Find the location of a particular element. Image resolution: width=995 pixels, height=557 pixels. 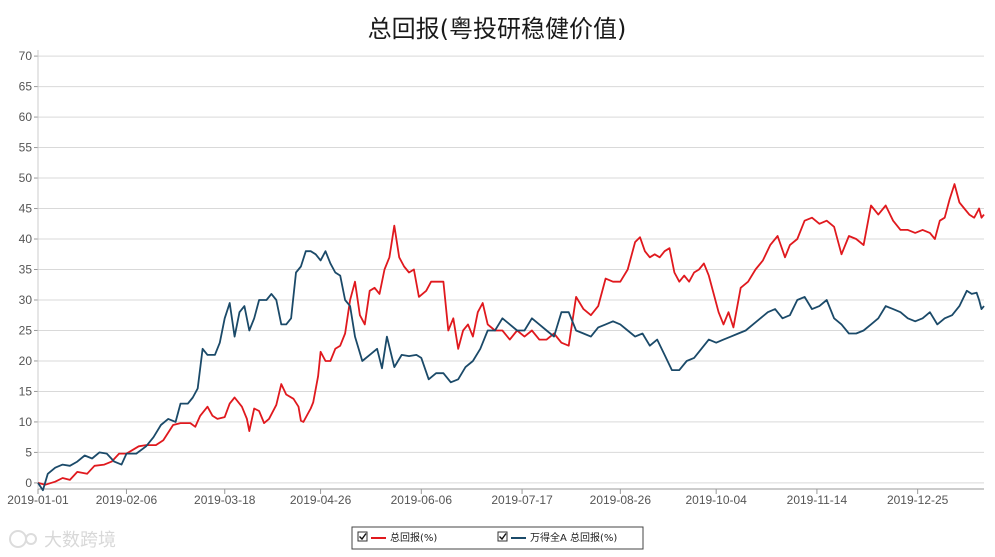

x-tick-label: 2019-08-26 is located at coordinates (621, 500).